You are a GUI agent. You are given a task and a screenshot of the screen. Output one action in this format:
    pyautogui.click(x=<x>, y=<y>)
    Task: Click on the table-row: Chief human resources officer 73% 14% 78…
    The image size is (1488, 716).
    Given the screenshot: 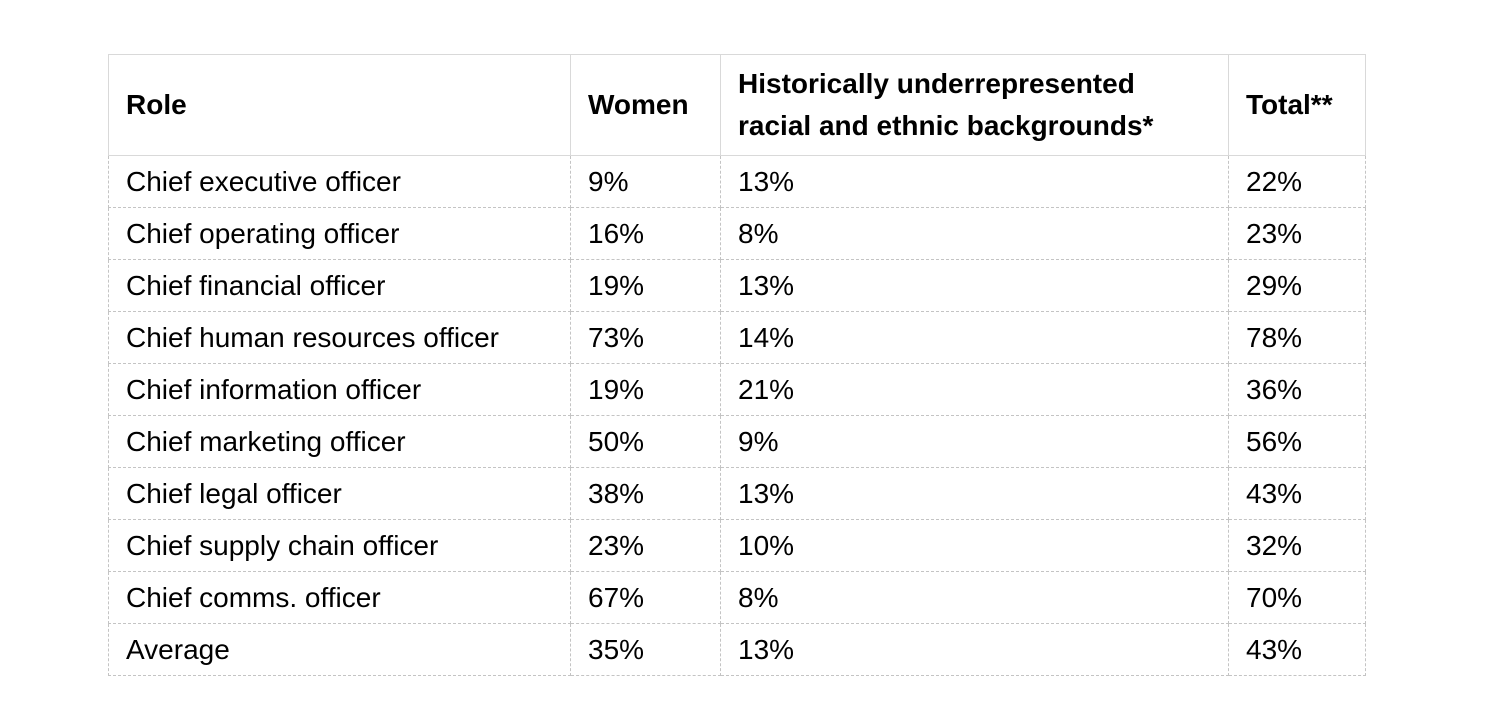 What is the action you would take?
    pyautogui.click(x=737, y=337)
    